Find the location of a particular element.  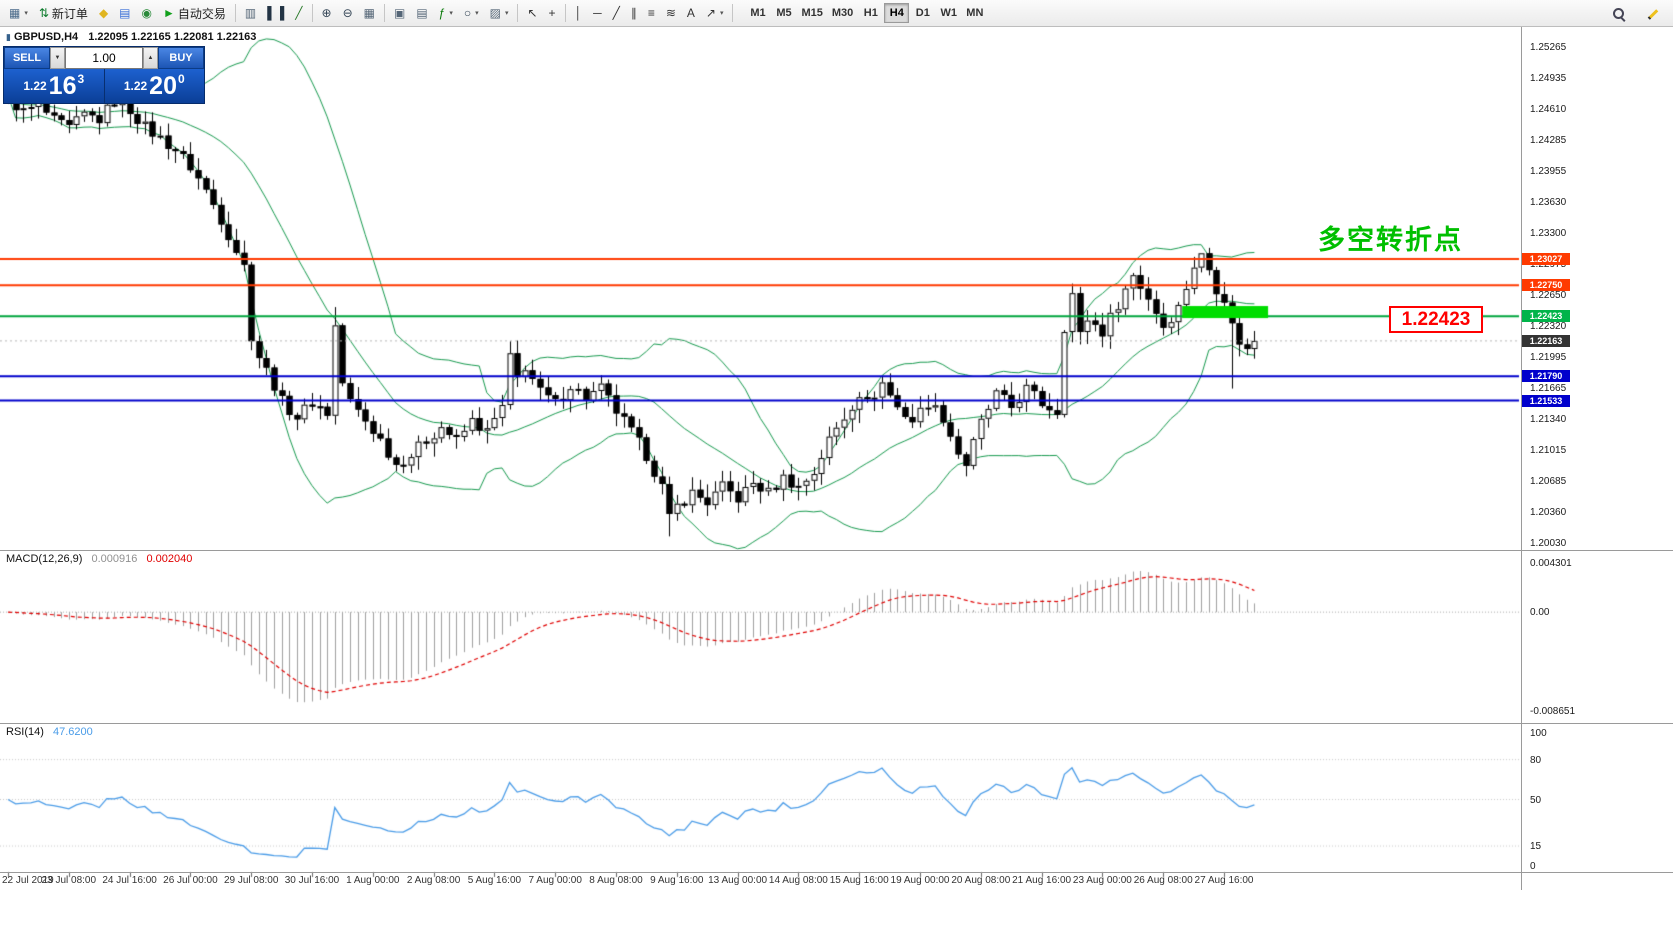

text-button: A is located at coordinates (691, 13).